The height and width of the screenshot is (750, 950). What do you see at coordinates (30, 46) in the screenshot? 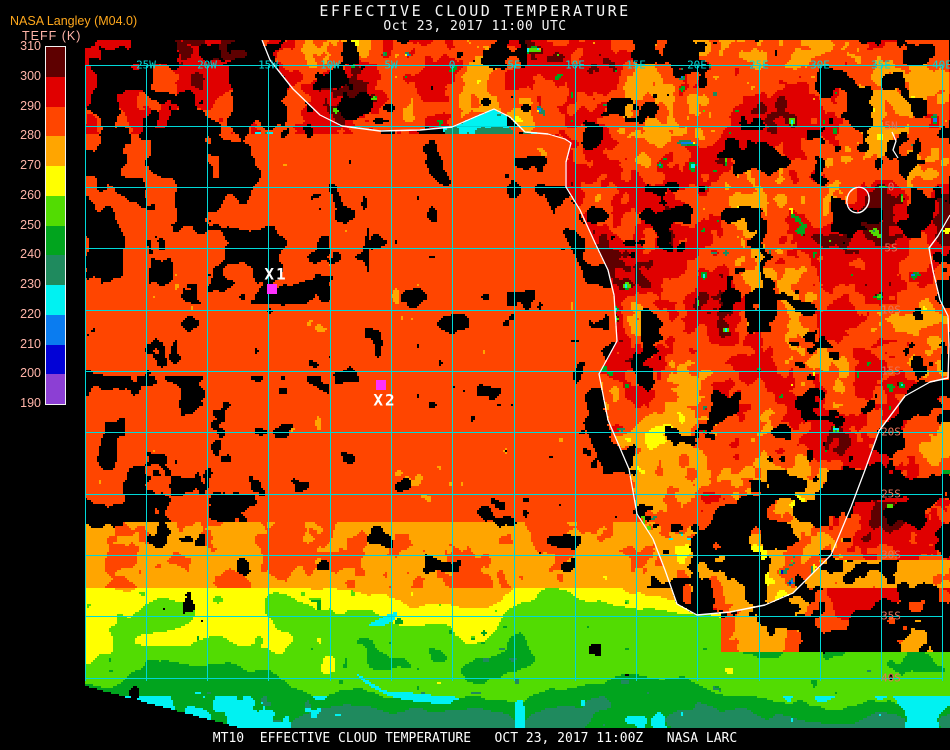
I see `colorbar-tick: 310` at bounding box center [30, 46].